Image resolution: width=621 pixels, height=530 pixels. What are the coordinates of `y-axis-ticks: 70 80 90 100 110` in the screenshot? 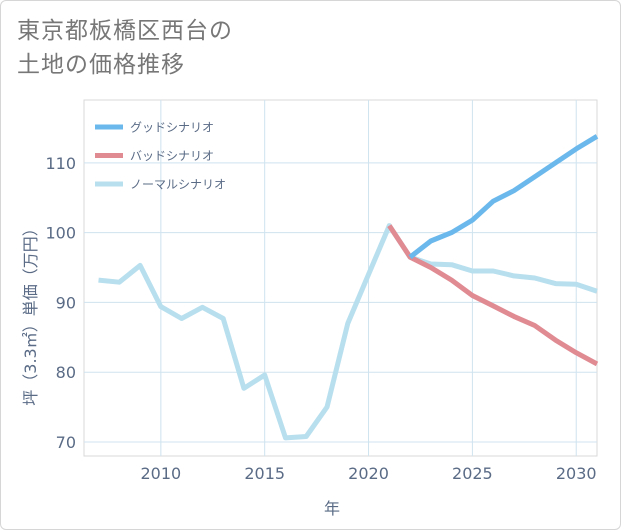 It's located at (60, 303).